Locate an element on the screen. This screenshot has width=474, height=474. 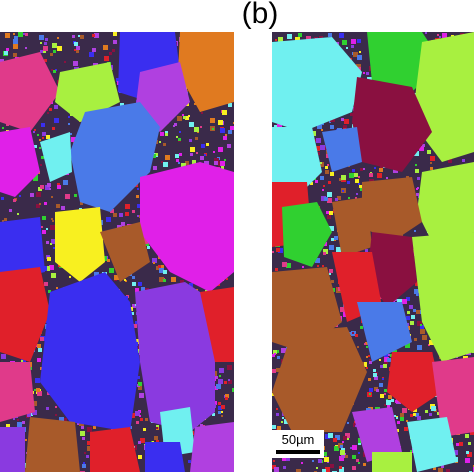
figure-label: (b) is located at coordinates (260, 15).